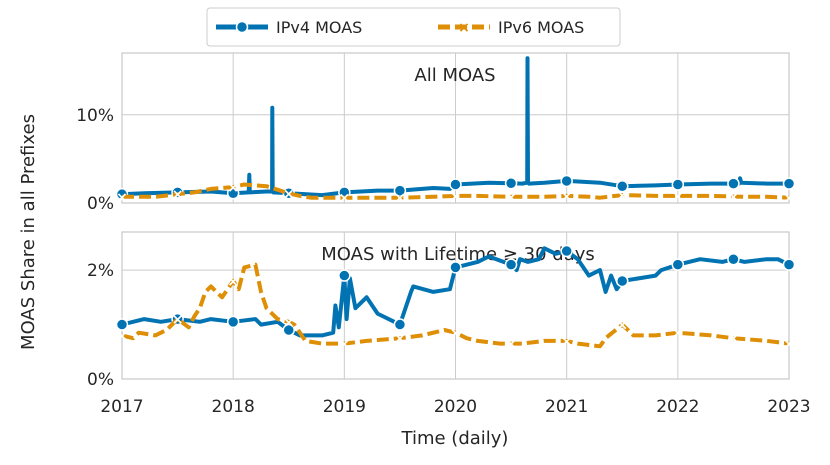  What do you see at coordinates (454, 75) in the screenshot?
I see `panel-title: All MOAS` at bounding box center [454, 75].